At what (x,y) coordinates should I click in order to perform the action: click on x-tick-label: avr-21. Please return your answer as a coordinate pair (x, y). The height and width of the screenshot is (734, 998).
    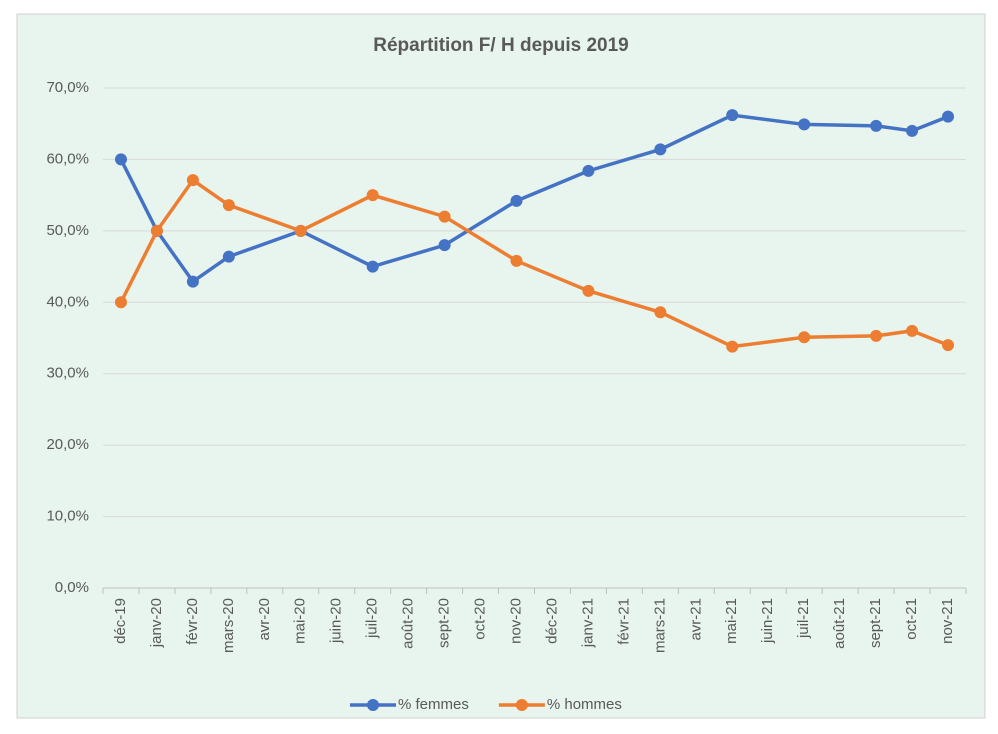
    Looking at the image, I should click on (695, 619).